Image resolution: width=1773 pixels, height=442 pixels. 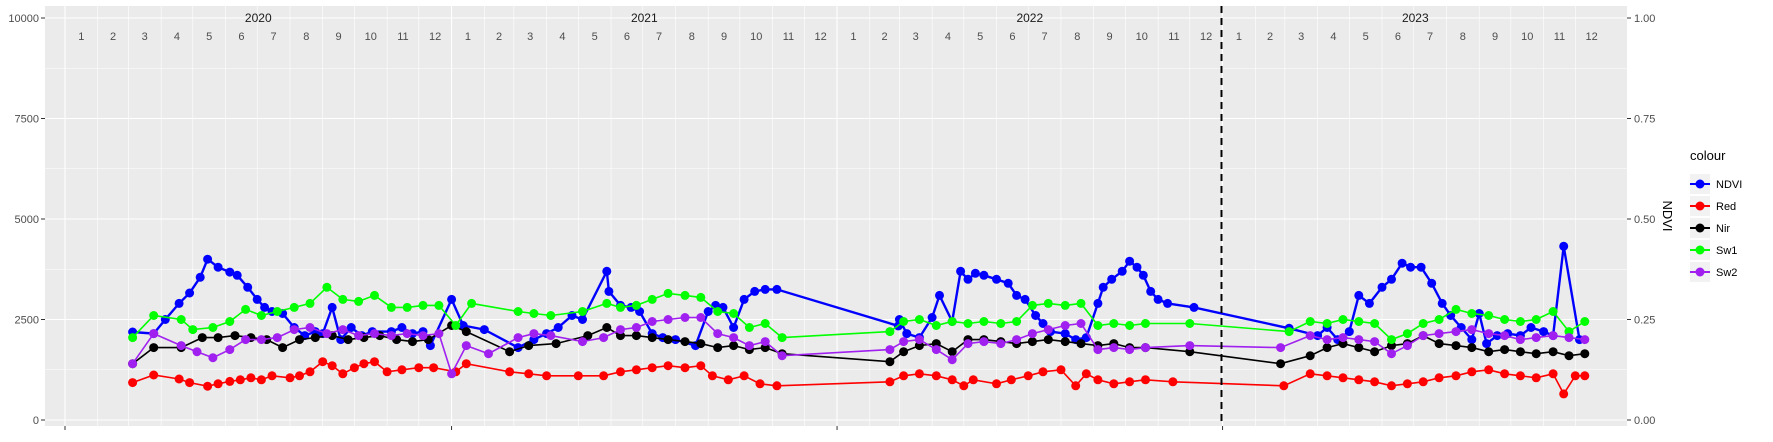 I want to click on y-left-tick-label: 5000, so click(x=27, y=220).